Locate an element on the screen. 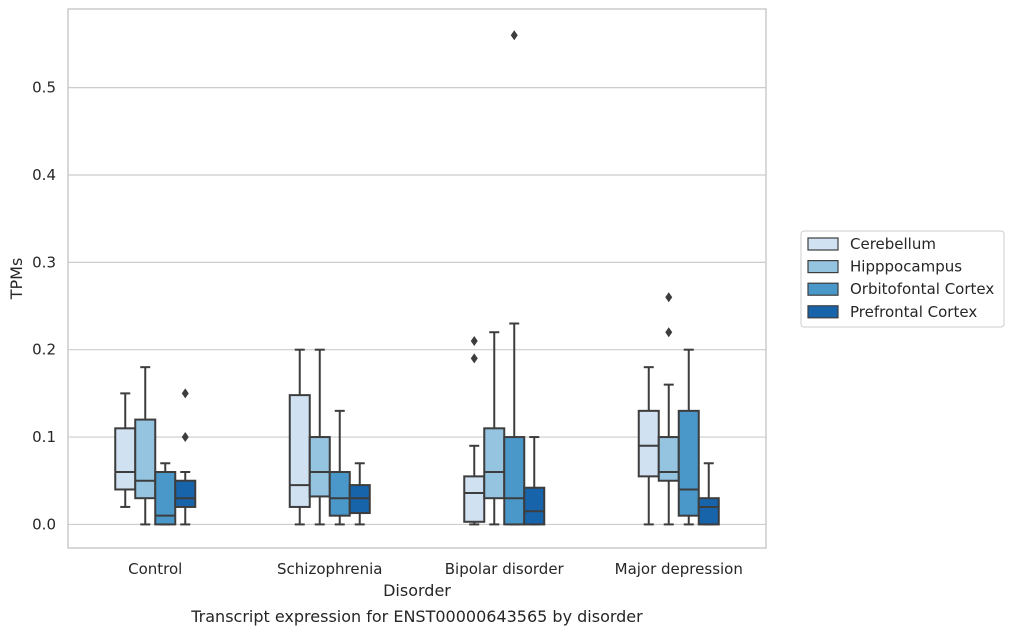  y-tick-label: 0.5 is located at coordinates (44, 88).